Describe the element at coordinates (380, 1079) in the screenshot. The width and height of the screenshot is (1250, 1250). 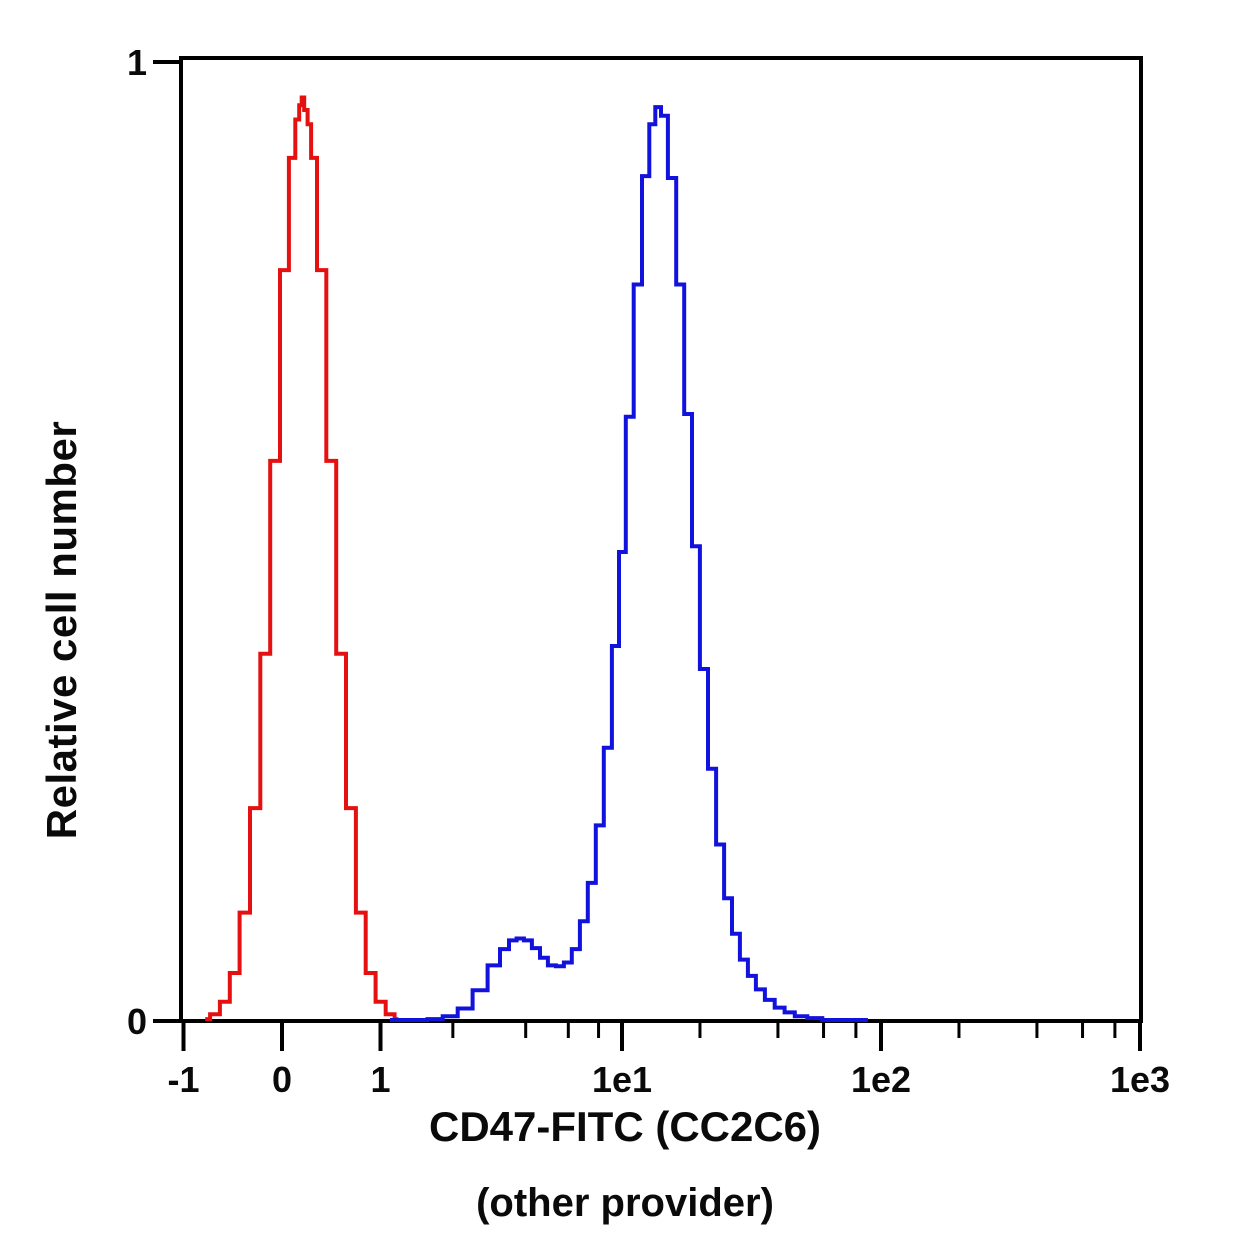
I see `x-axis-tick-label: 1` at that location.